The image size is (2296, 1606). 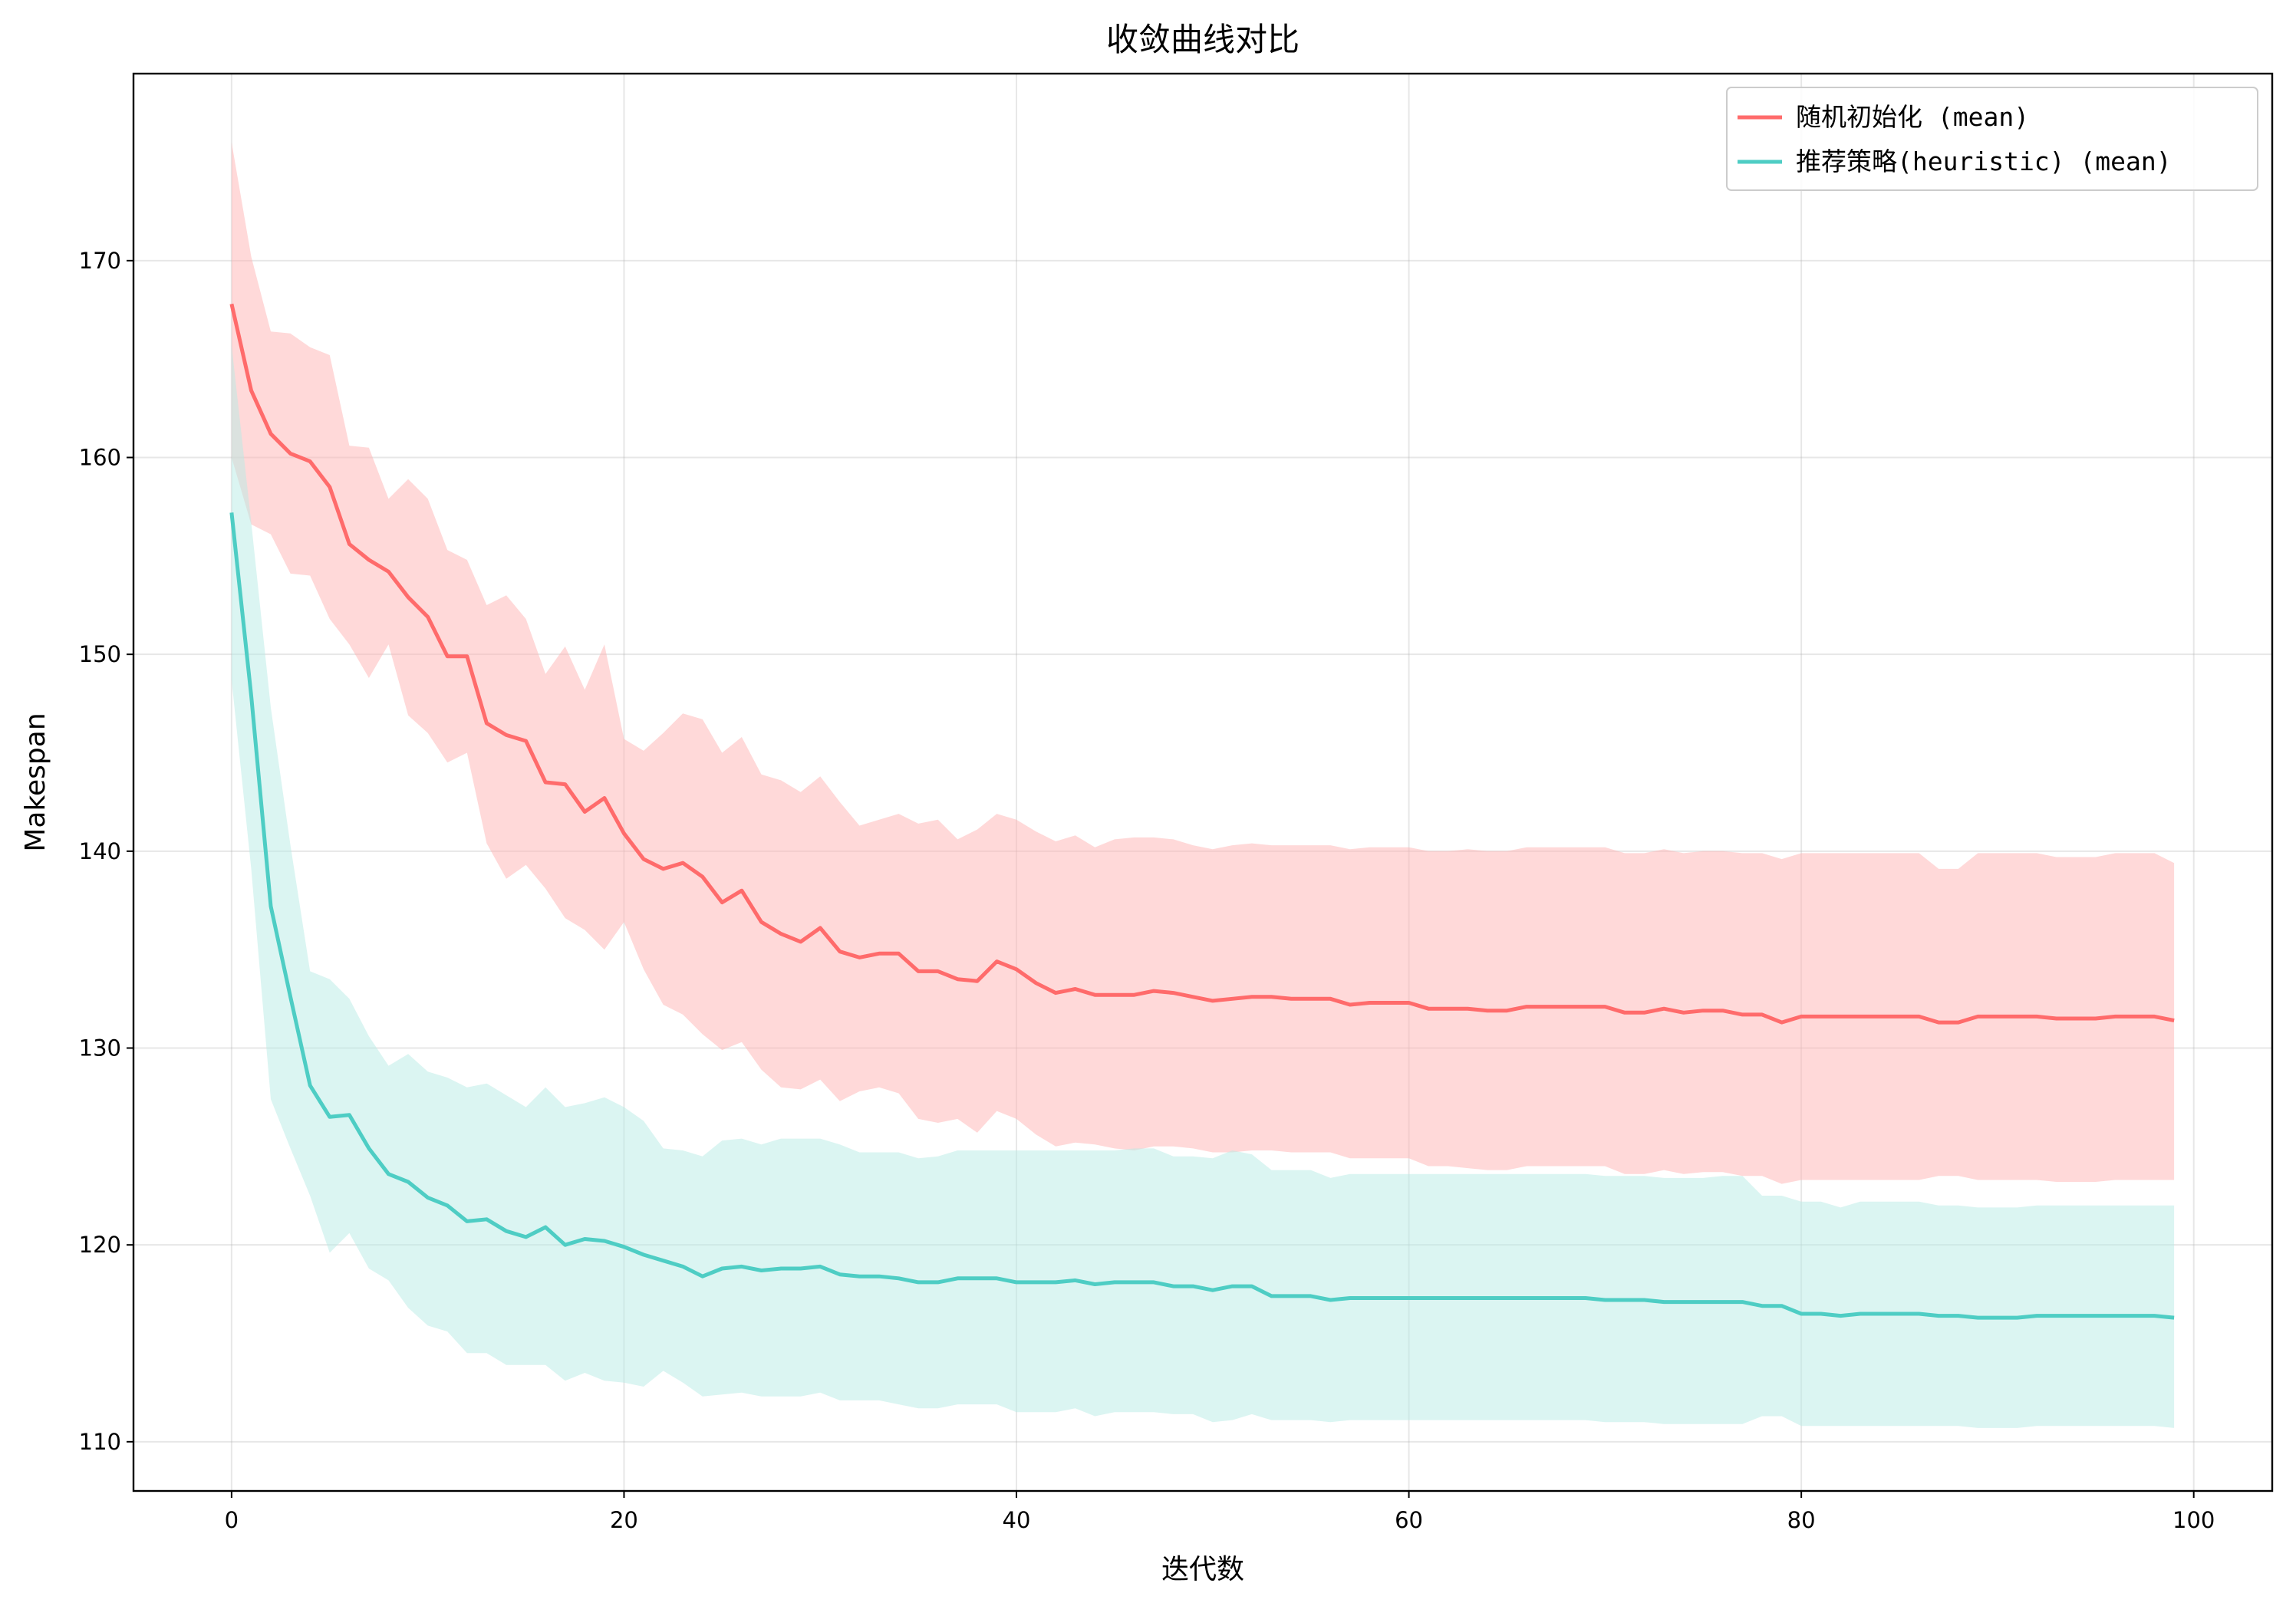 I want to click on legend-label-1: 推荐策略(heuristic) (mean), so click(x=1984, y=161).